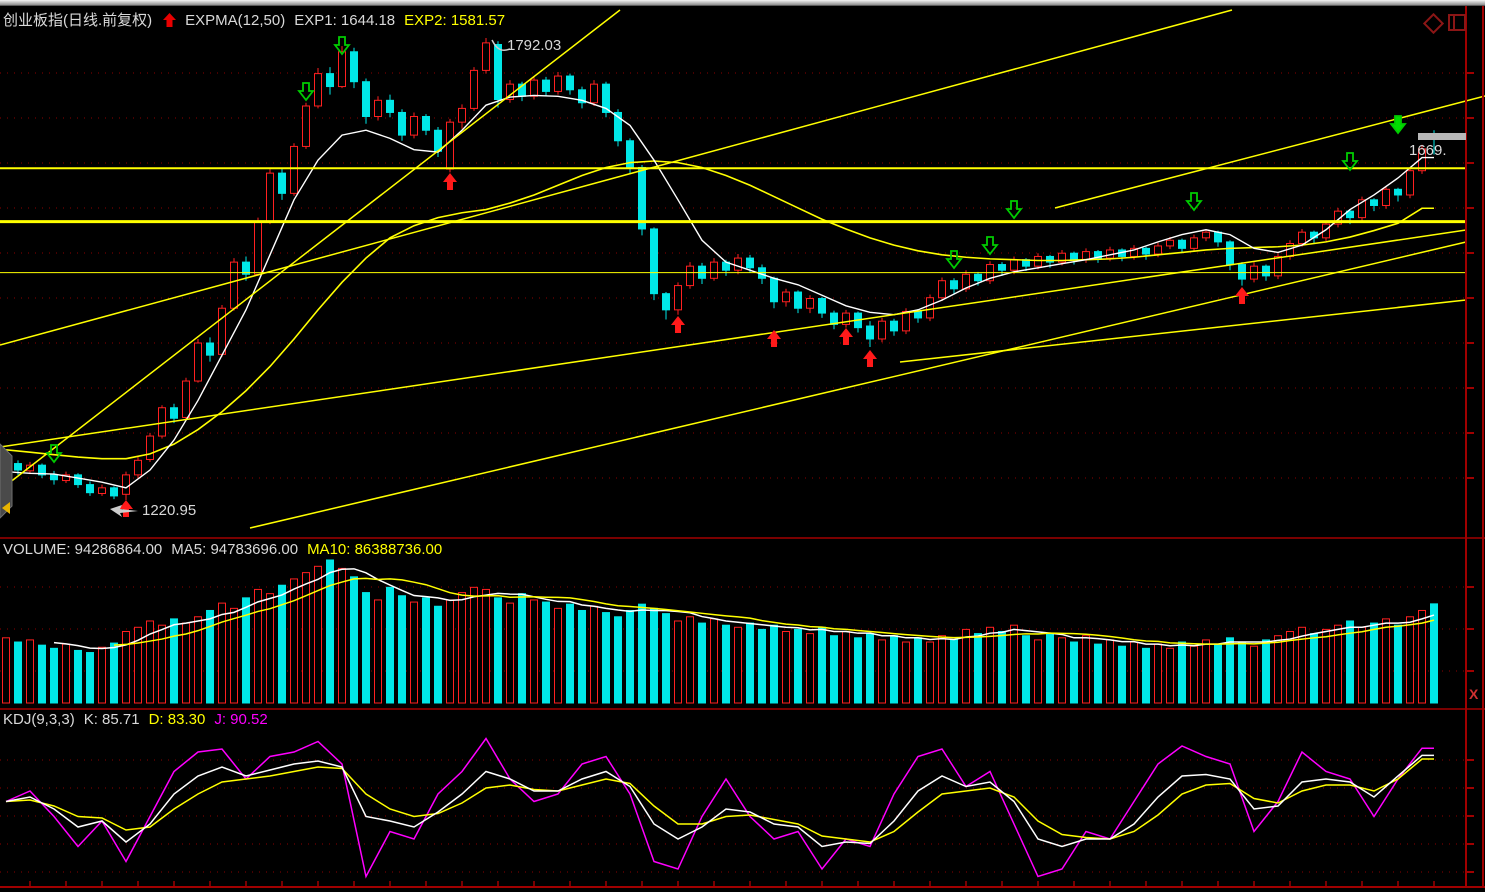 This screenshot has height=892, width=1485. What do you see at coordinates (169, 510) in the screenshot?
I see `low-price-annotation: 1220.95` at bounding box center [169, 510].